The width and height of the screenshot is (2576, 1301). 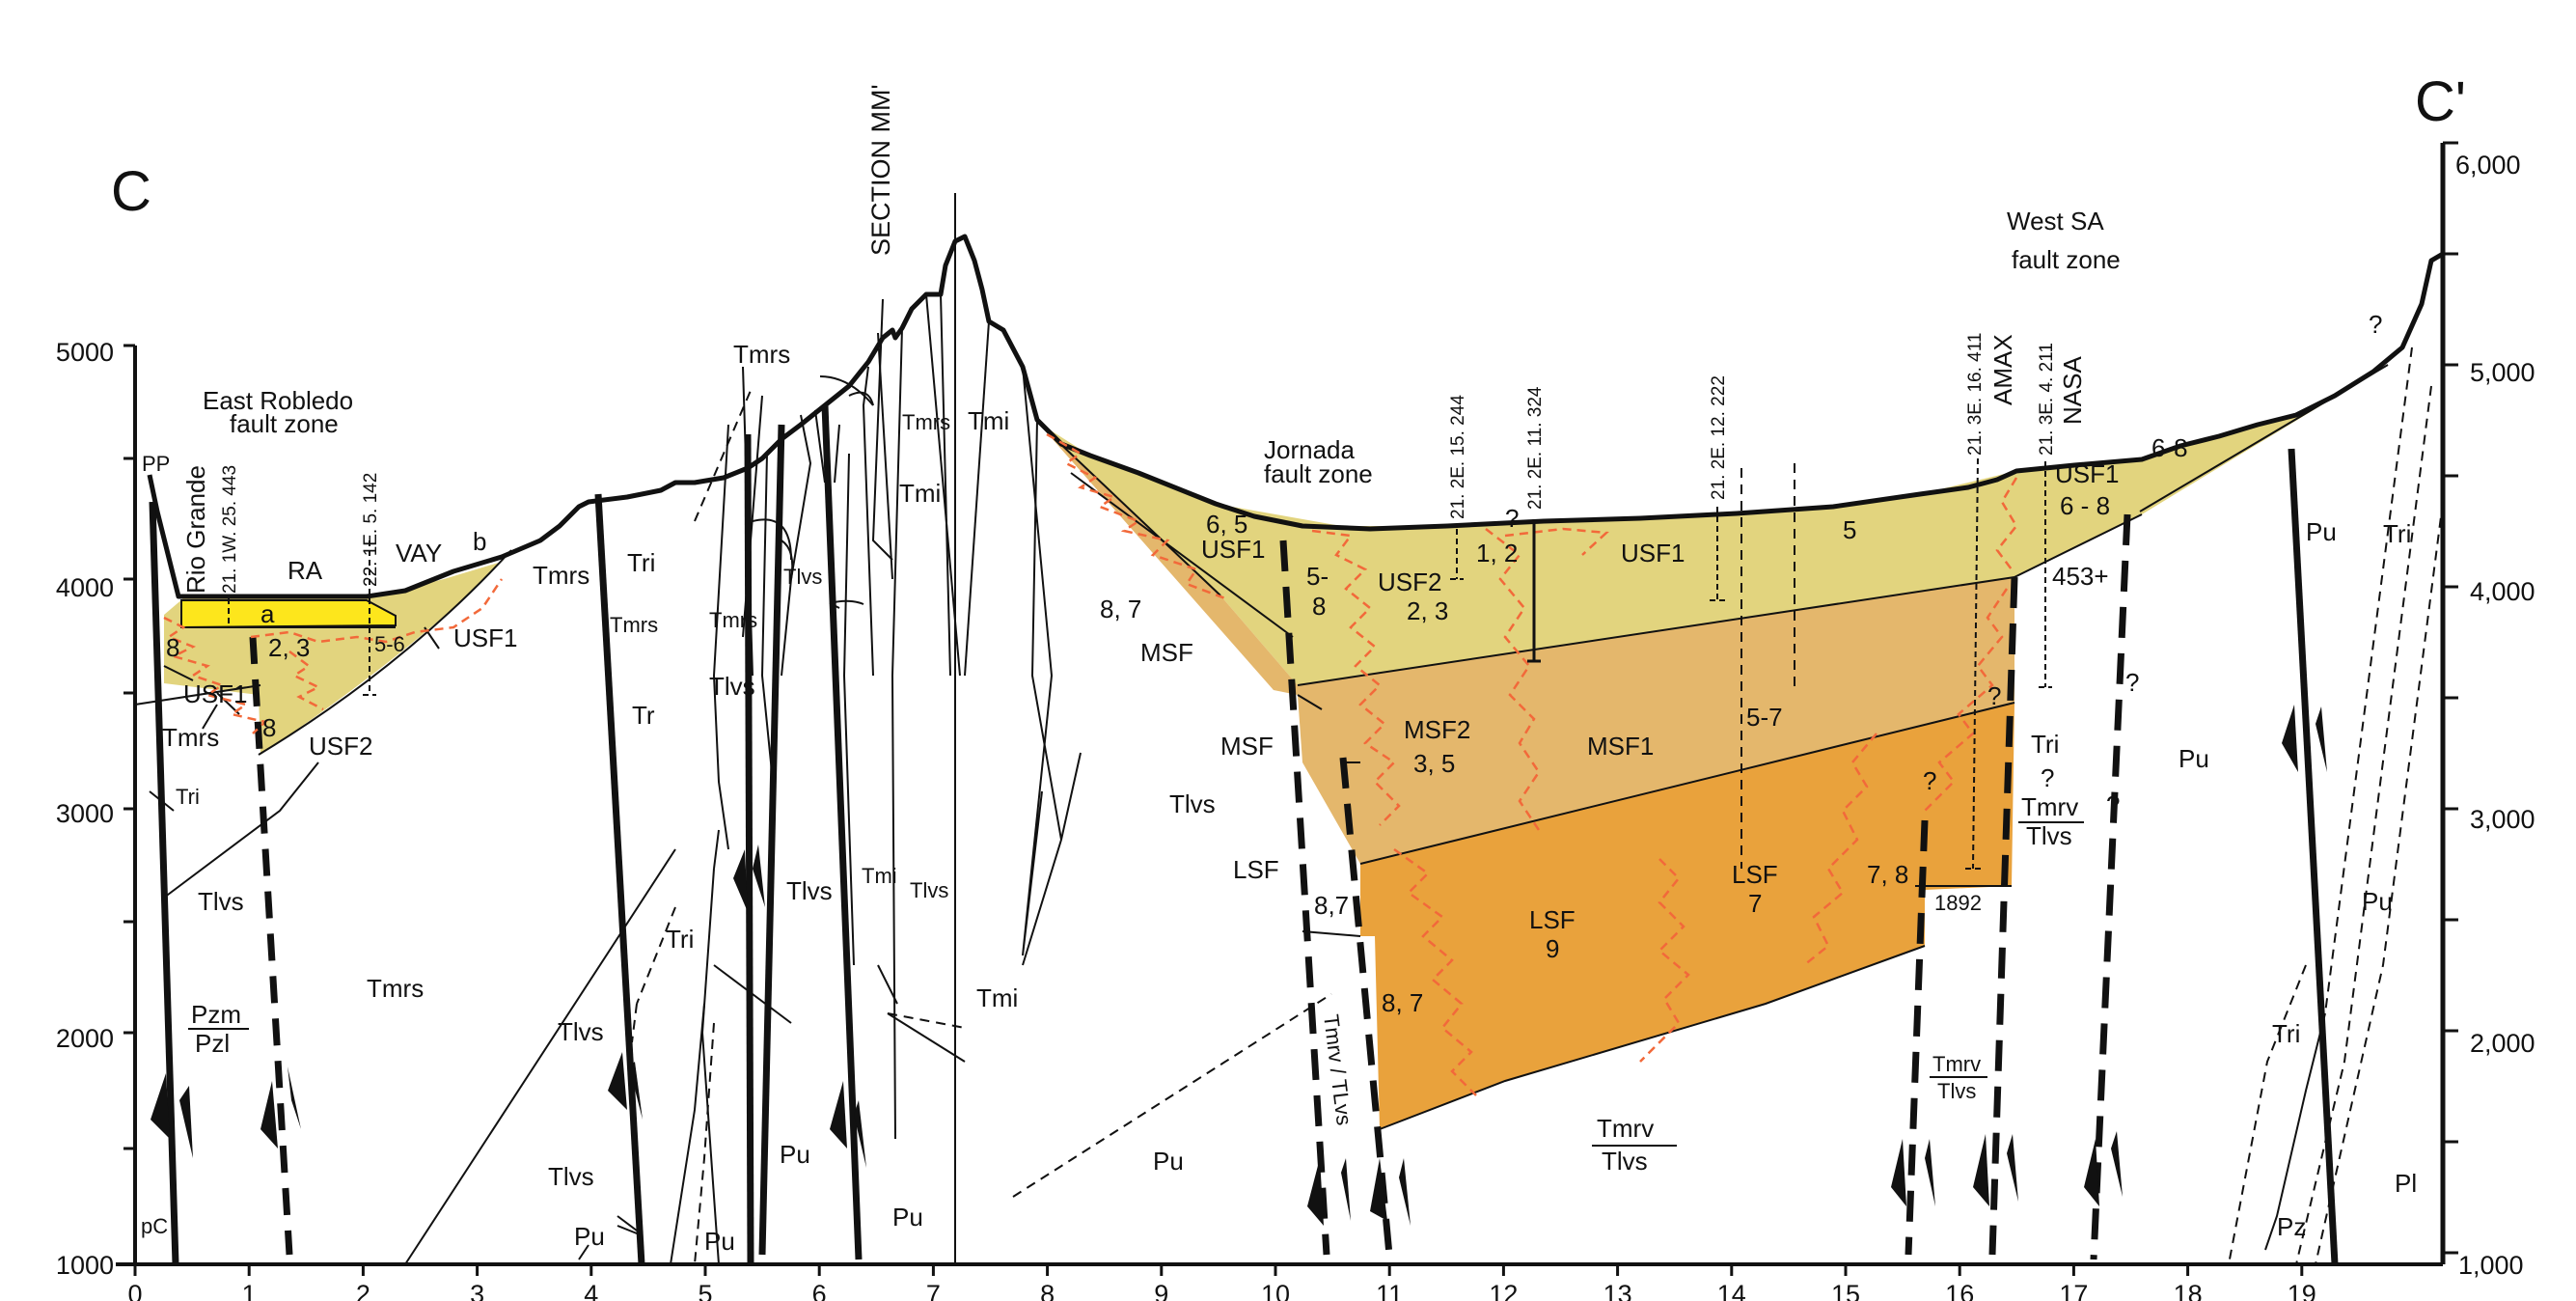 What do you see at coordinates (1958, 903) in the screenshot?
I see `label-1892: 1892` at bounding box center [1958, 903].